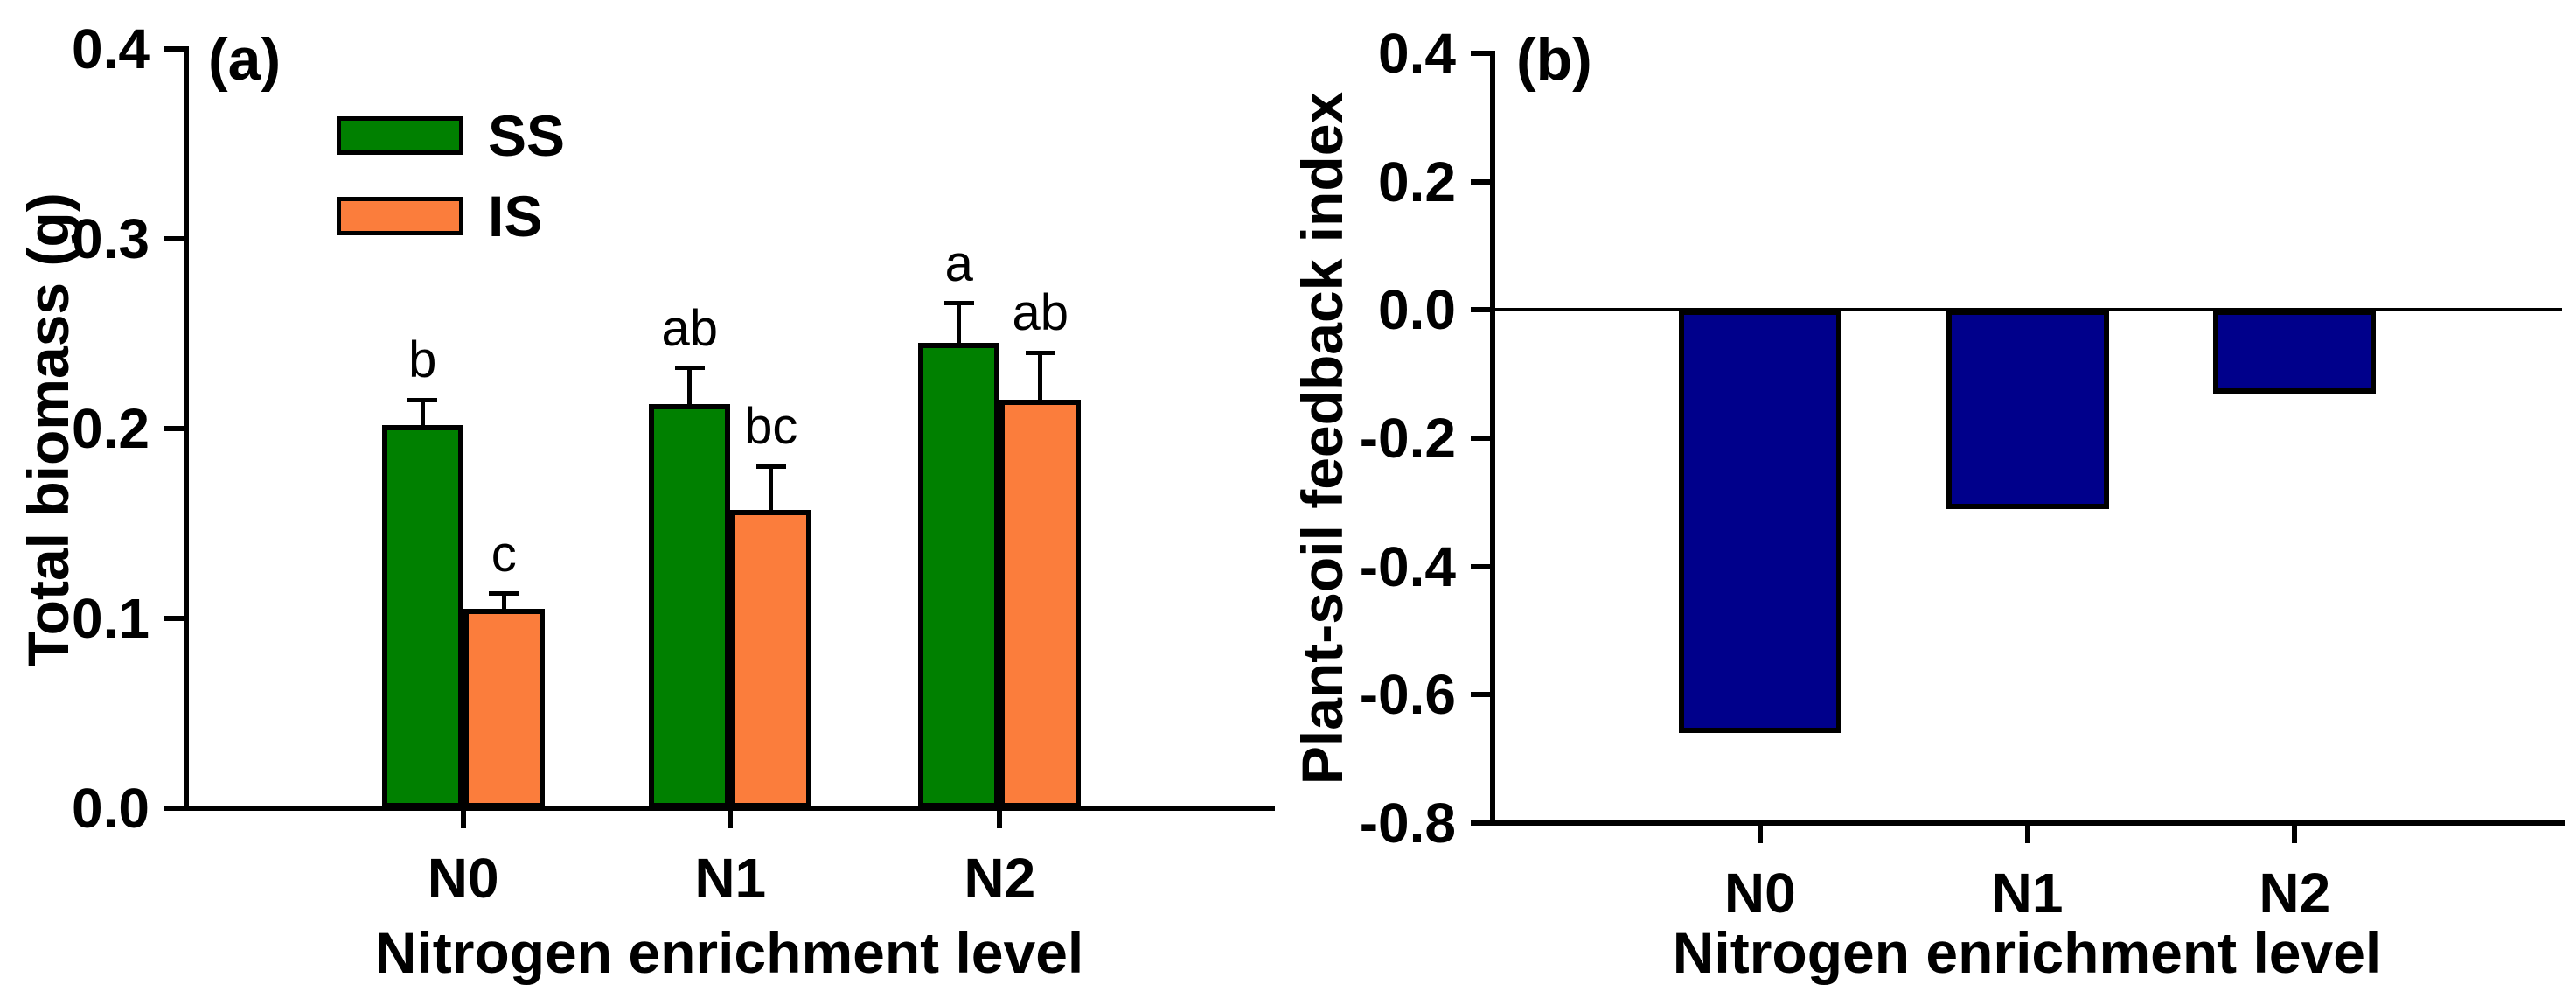 This screenshot has width=2576, height=1005. What do you see at coordinates (2295, 352) in the screenshot?
I see `bar-plant-soil-feedback-index-n2` at bounding box center [2295, 352].